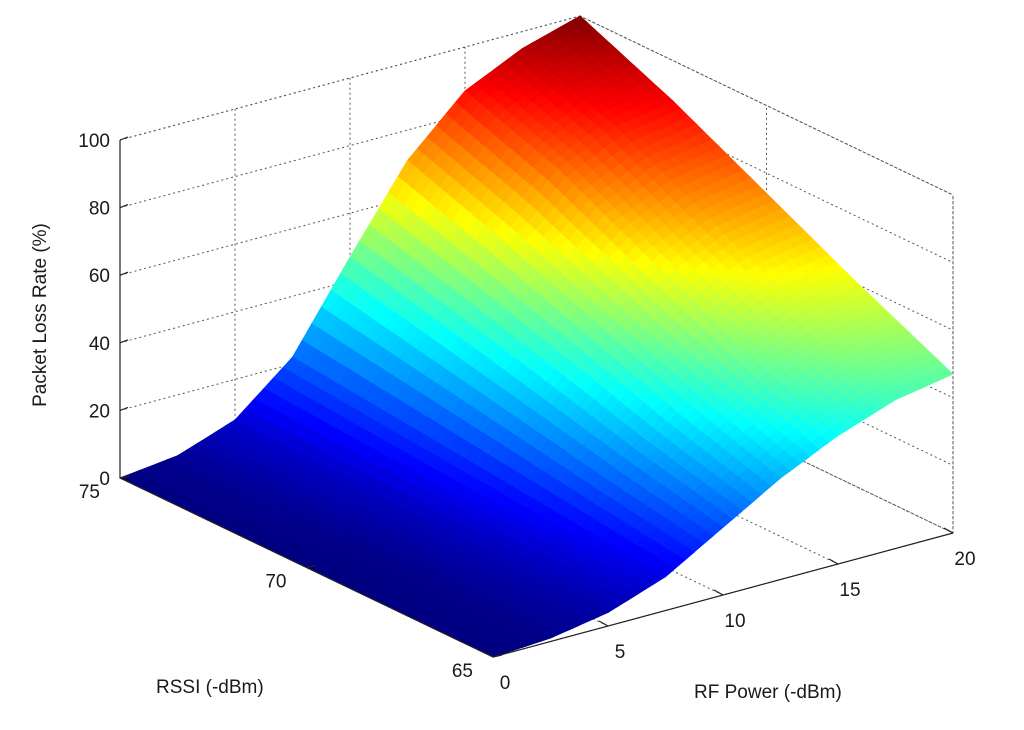 The image size is (1024, 730). What do you see at coordinates (964, 559) in the screenshot?
I see `x-tick-label: 20` at bounding box center [964, 559].